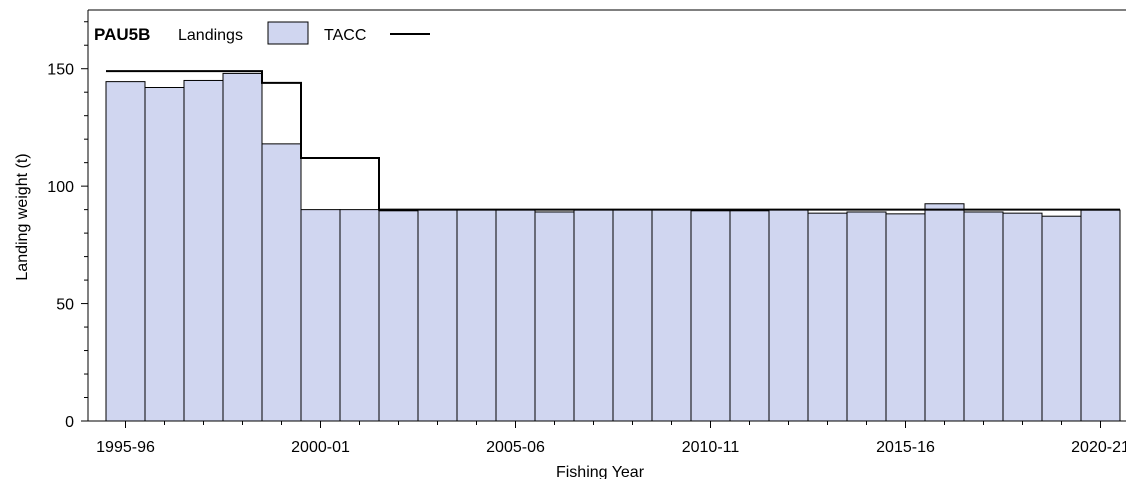 Image resolution: width=1126 pixels, height=479 pixels. What do you see at coordinates (905, 447) in the screenshot?
I see `x-tick-label: 2015-16` at bounding box center [905, 447].